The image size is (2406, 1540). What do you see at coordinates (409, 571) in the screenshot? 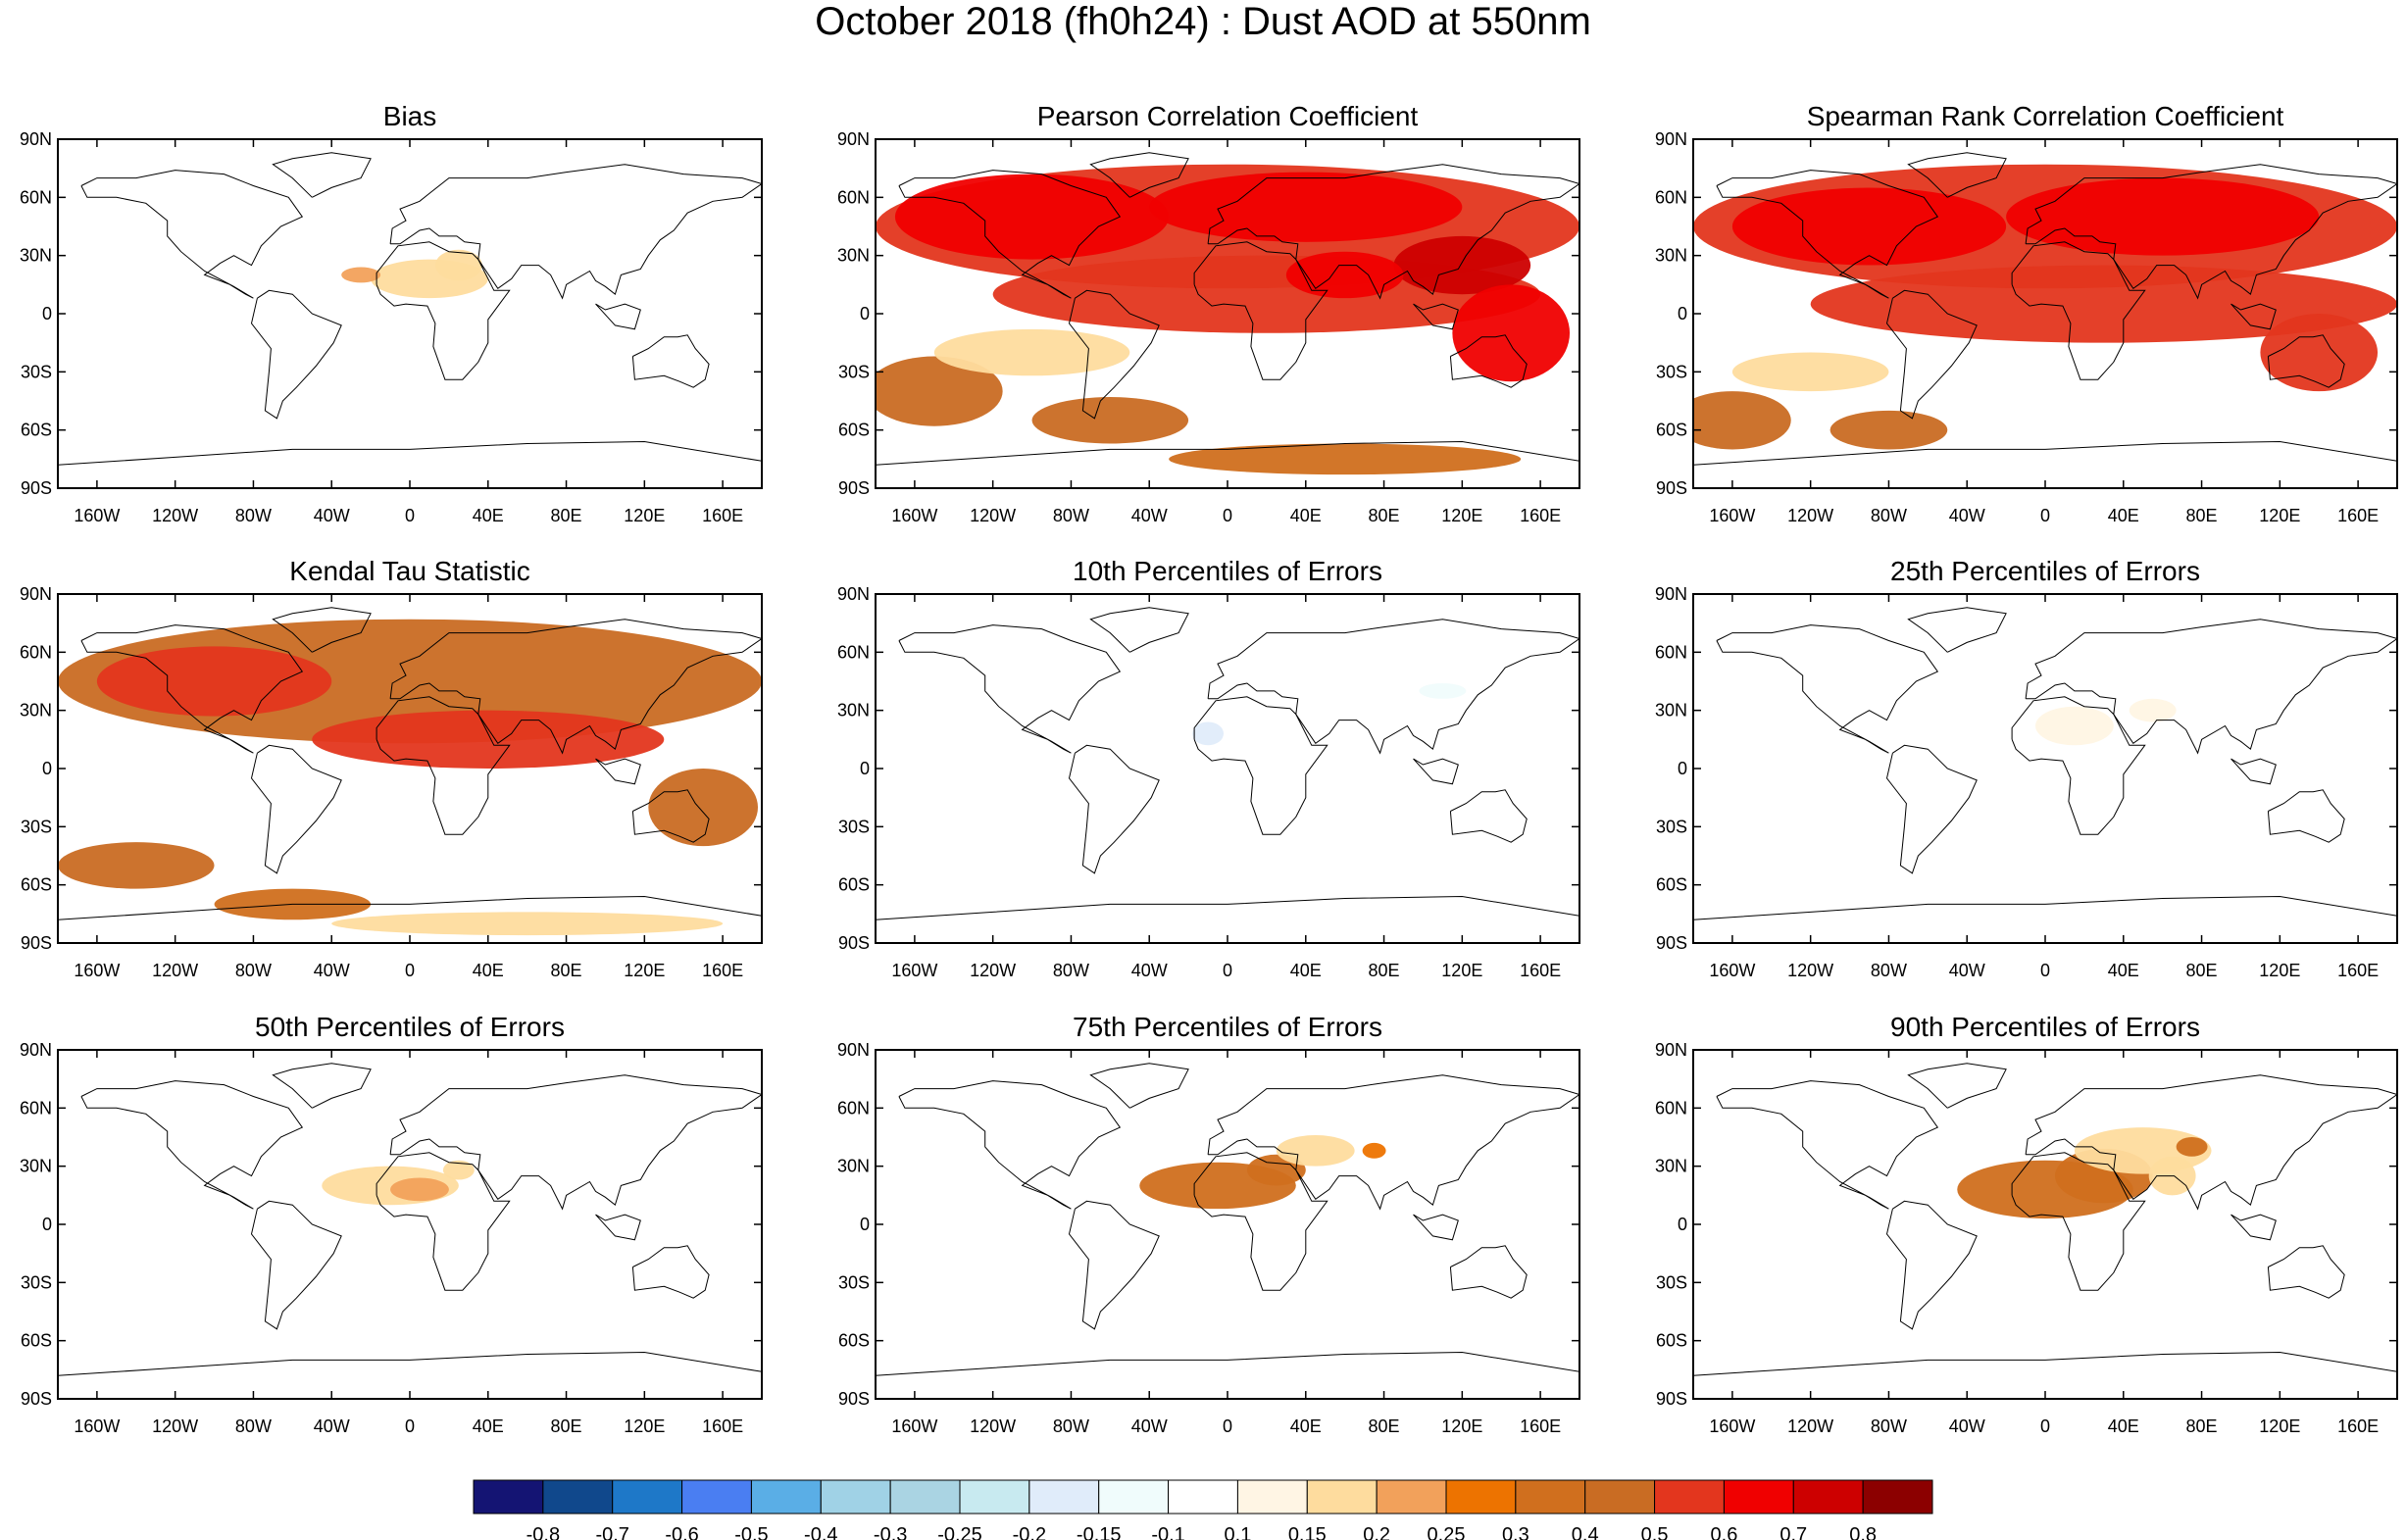
I see `panel-title: Kendal Tau Statistic` at bounding box center [409, 571].